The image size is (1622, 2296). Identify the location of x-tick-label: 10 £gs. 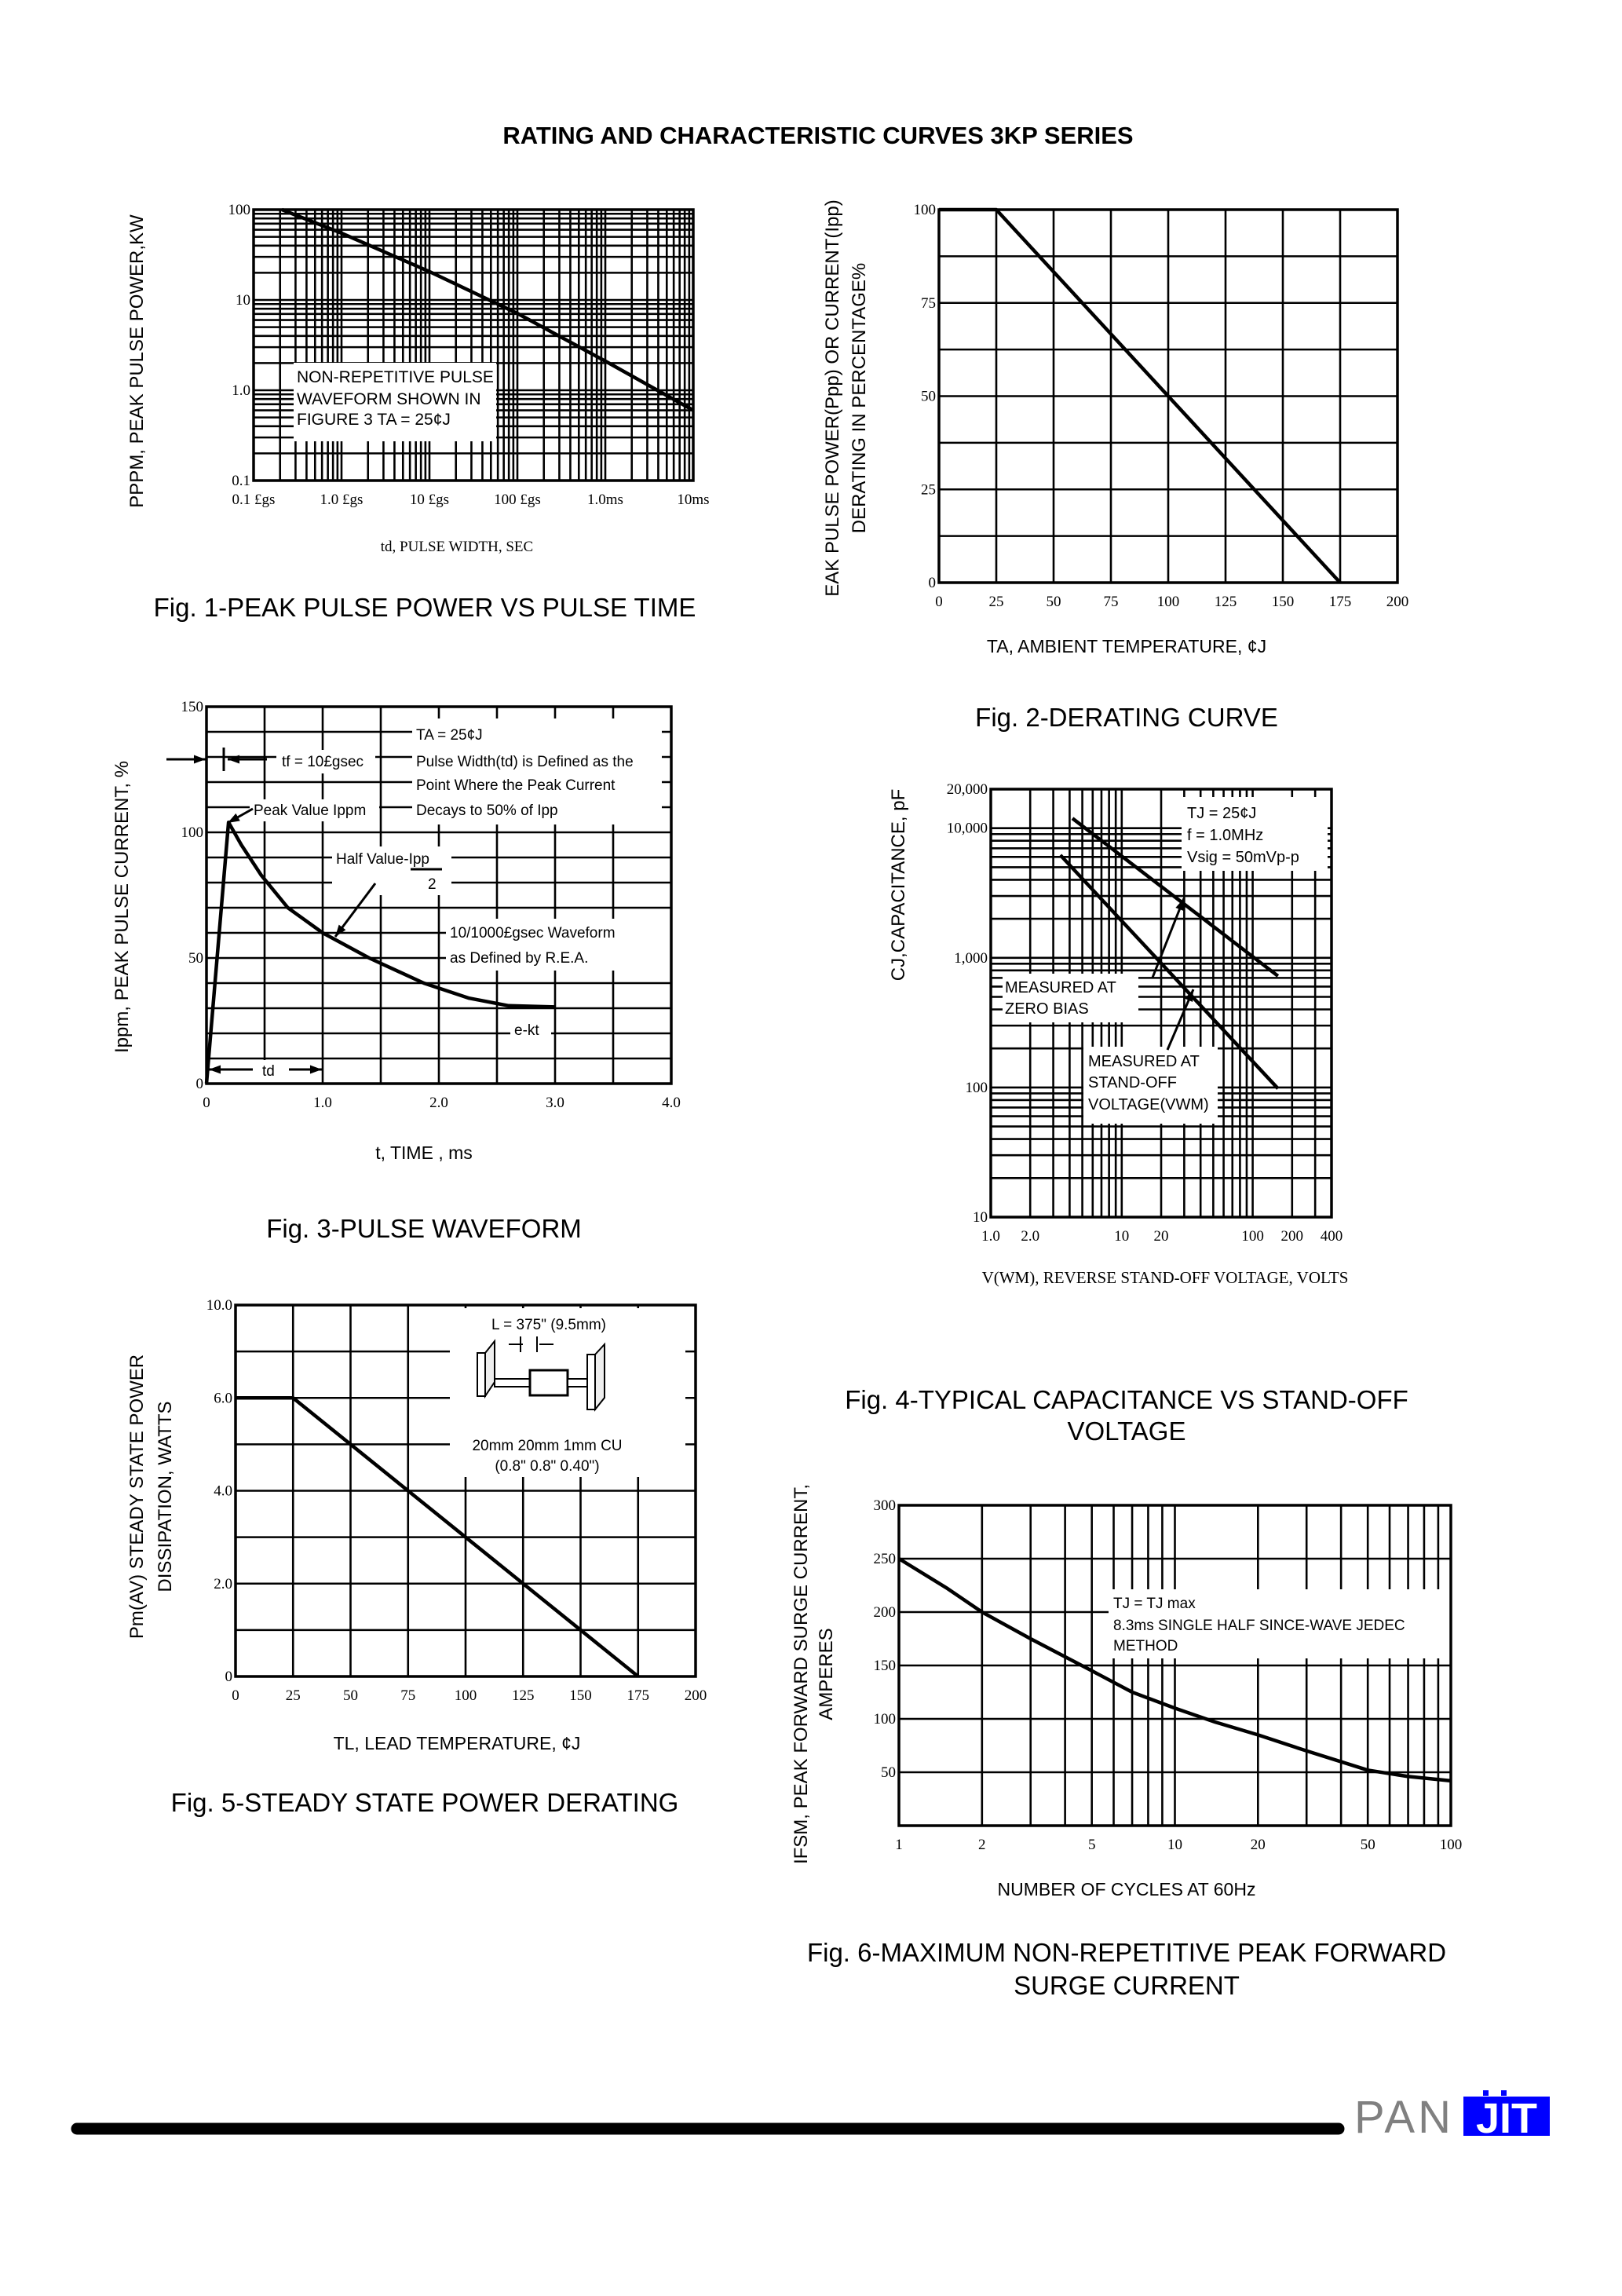
(429, 500).